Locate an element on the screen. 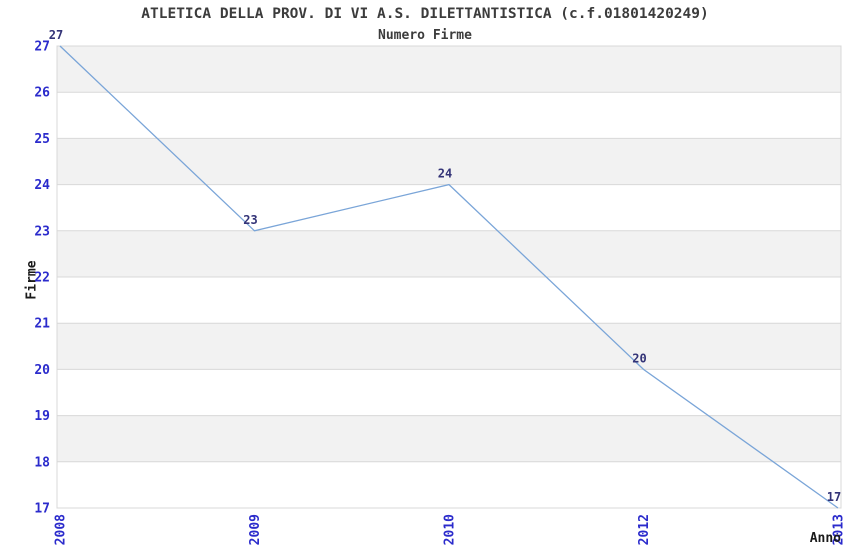  chart-subtitle: Numero Firme is located at coordinates (425, 35).